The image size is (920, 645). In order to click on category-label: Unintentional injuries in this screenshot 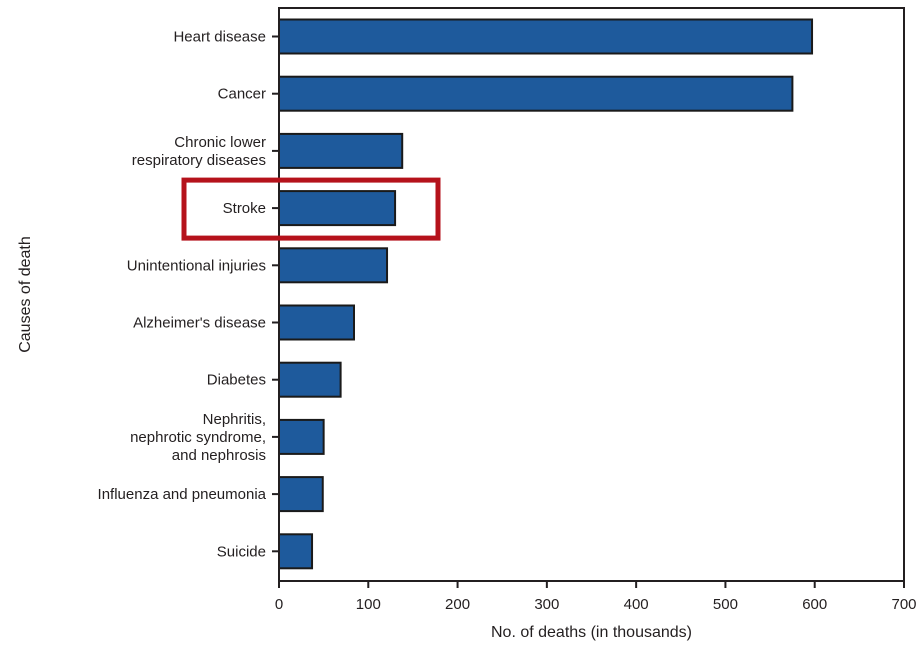, I will do `click(196, 265)`.